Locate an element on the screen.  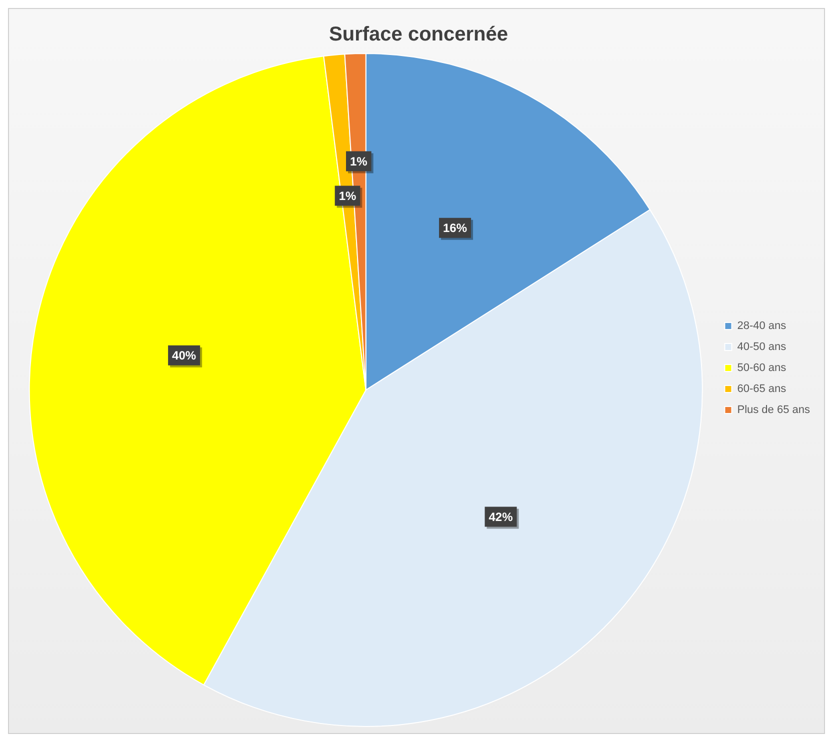
data-label: 40% is located at coordinates (184, 355).